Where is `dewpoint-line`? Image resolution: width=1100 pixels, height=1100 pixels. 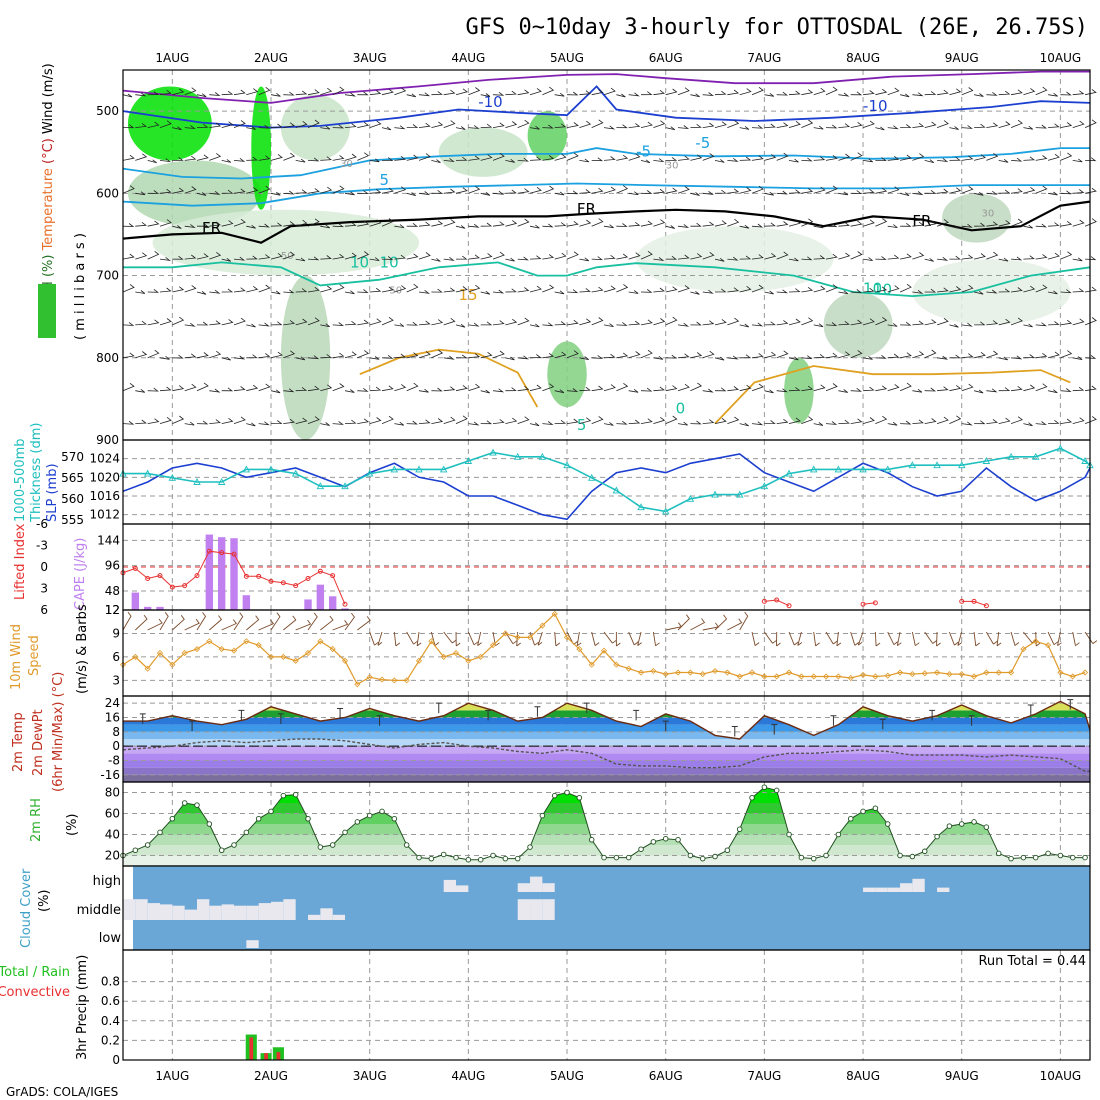 dewpoint-line is located at coordinates (606, 755).